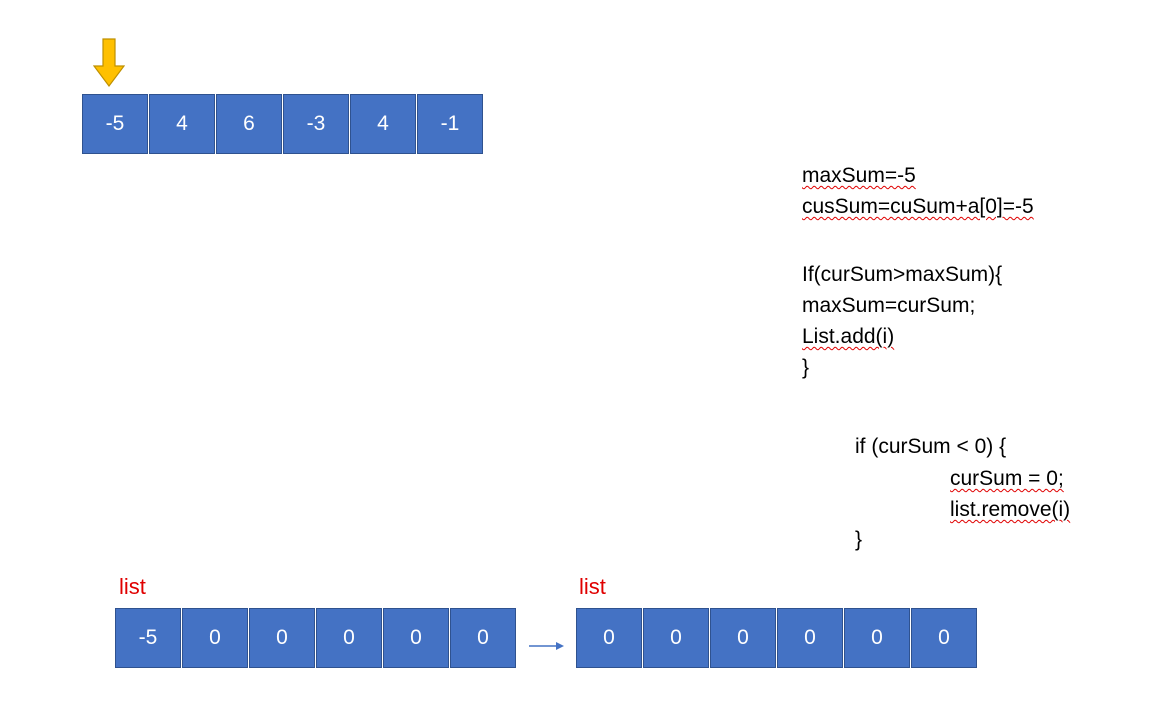  I want to click on list-label-before: list, so click(132, 586).